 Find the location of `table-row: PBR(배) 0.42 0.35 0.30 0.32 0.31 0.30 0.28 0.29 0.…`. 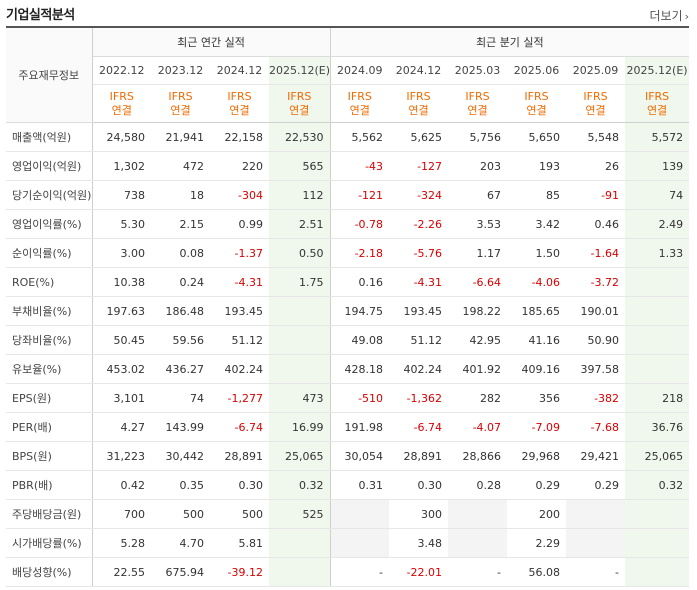

table-row: PBR(배) 0.42 0.35 0.30 0.32 0.31 0.30 0.28 0.29 0.… is located at coordinates (348, 485).